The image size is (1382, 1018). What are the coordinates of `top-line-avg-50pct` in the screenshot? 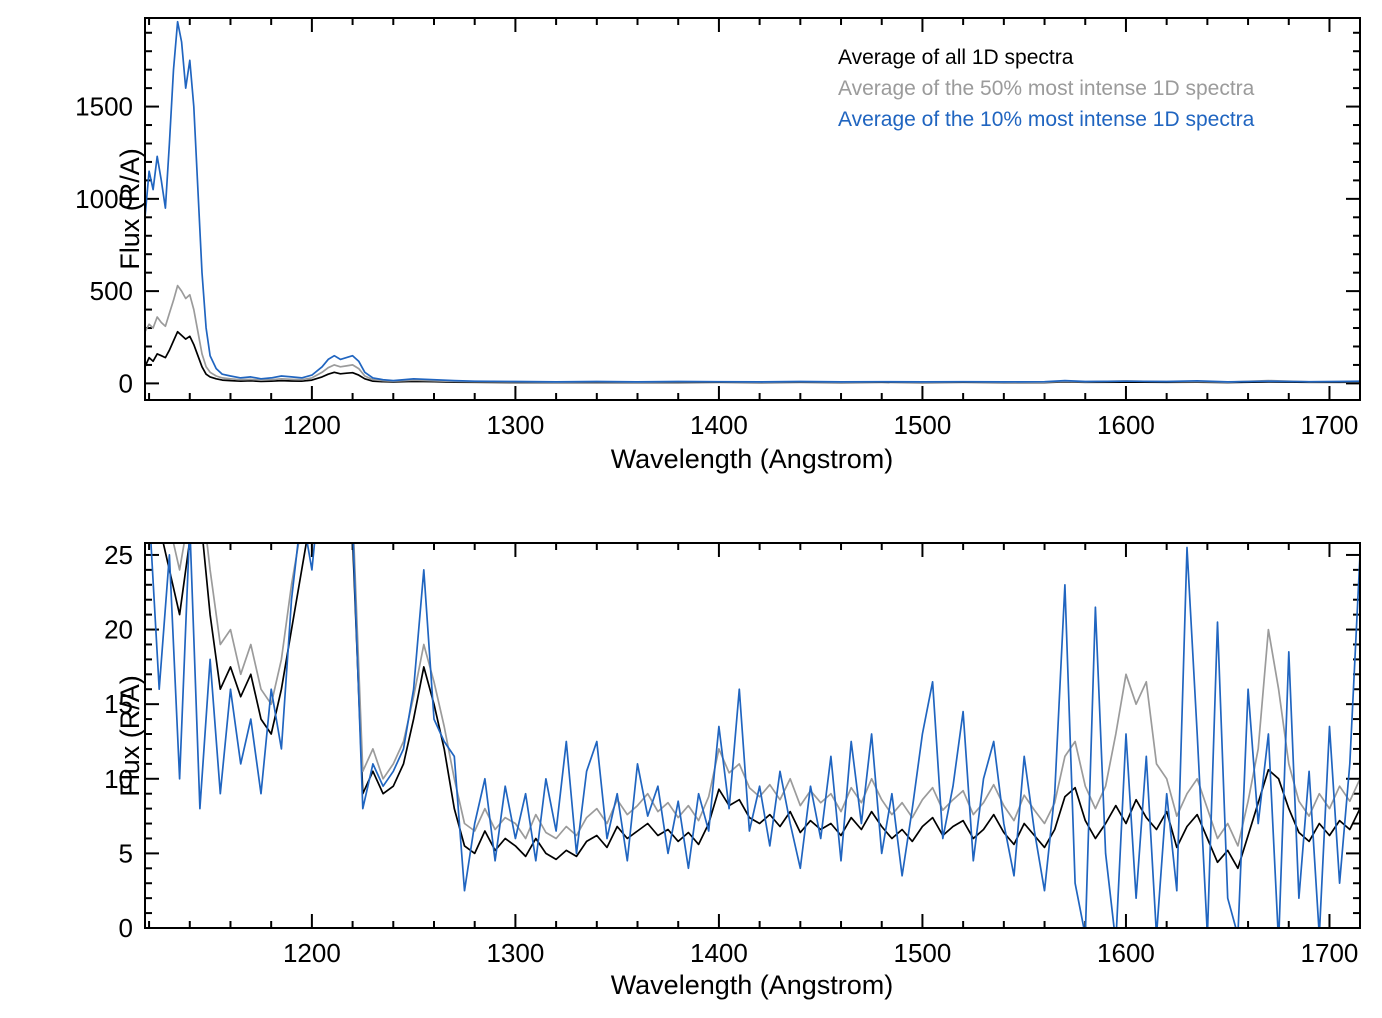 It's located at (752, 333).